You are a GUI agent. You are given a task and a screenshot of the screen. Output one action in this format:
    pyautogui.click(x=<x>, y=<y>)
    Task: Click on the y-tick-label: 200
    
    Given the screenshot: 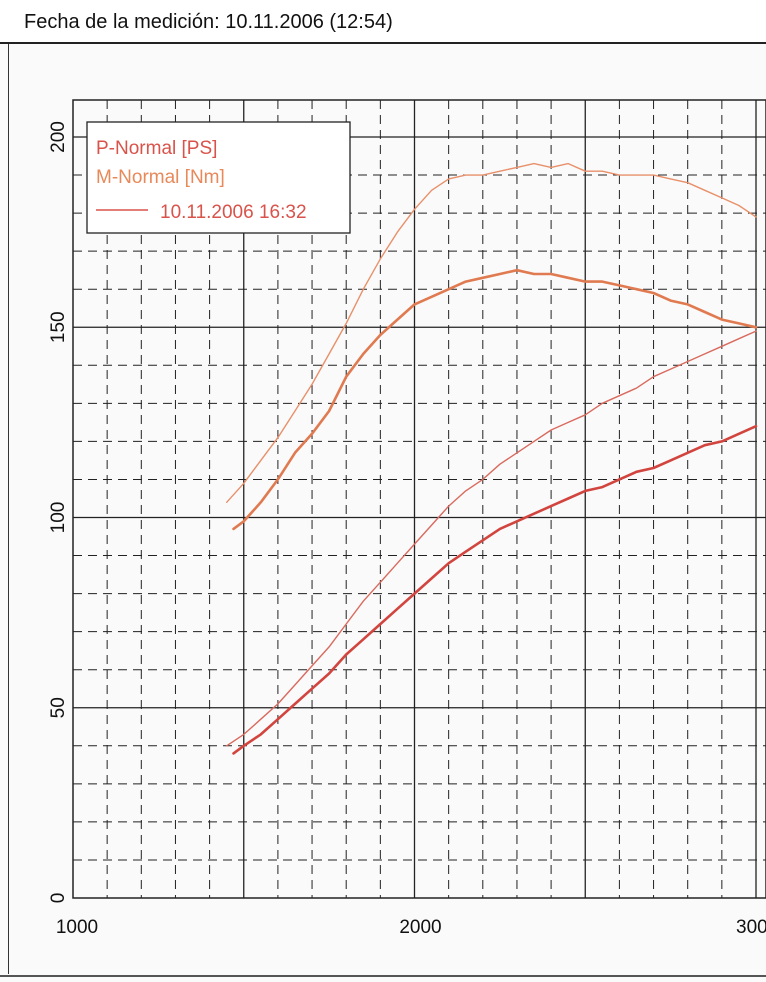 What is the action you would take?
    pyautogui.click(x=58, y=137)
    